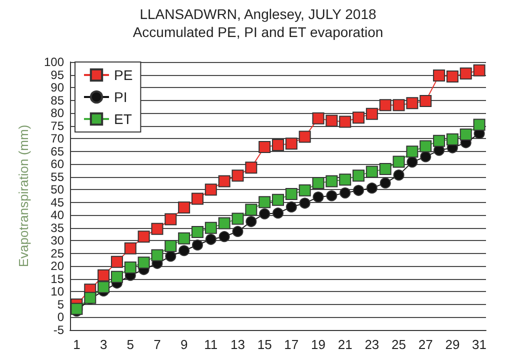 The height and width of the screenshot is (356, 516). What do you see at coordinates (57, 215) in the screenshot?
I see `y-tick-label: 40` at bounding box center [57, 215].